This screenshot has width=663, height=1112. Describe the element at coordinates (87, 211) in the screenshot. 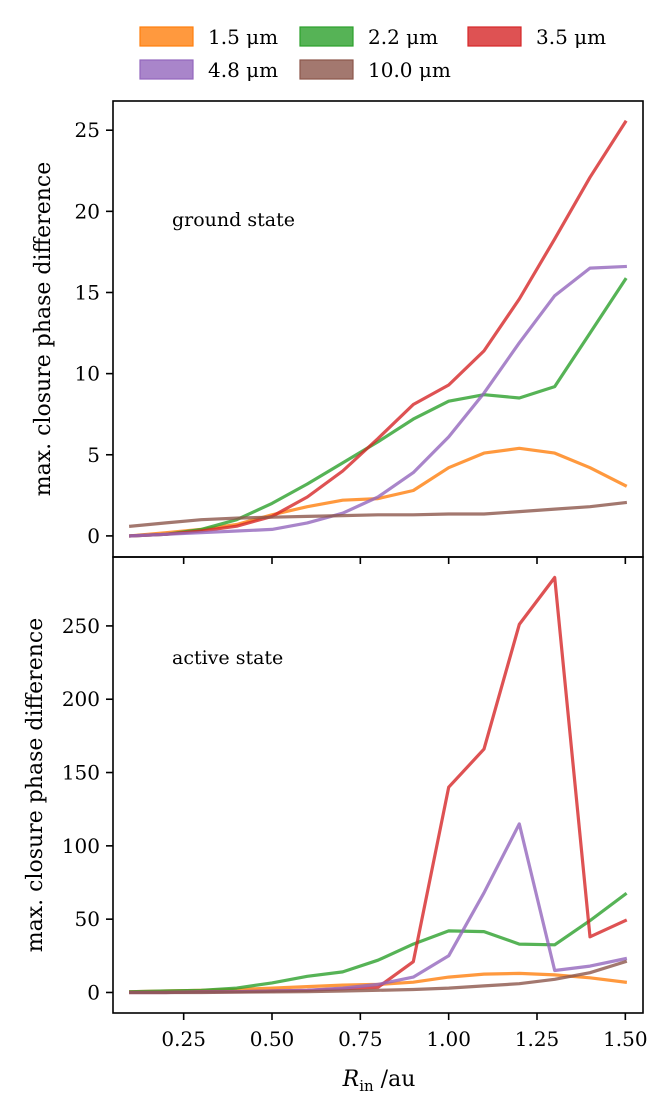

I see `top-y-tick-label: 20` at that location.